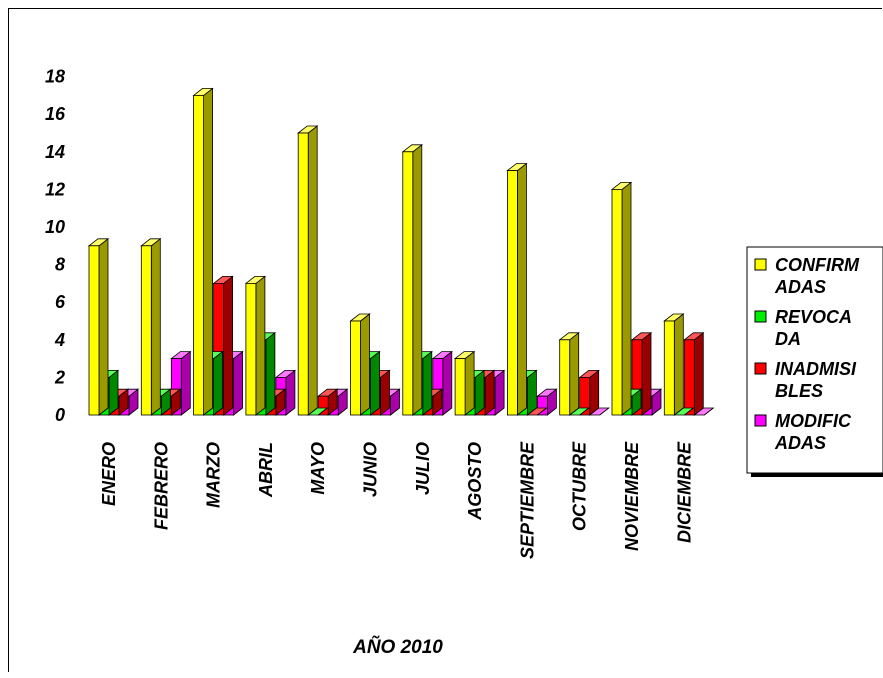 The image size is (883, 678). I want to click on bar-confirmadas-julio, so click(412, 279).